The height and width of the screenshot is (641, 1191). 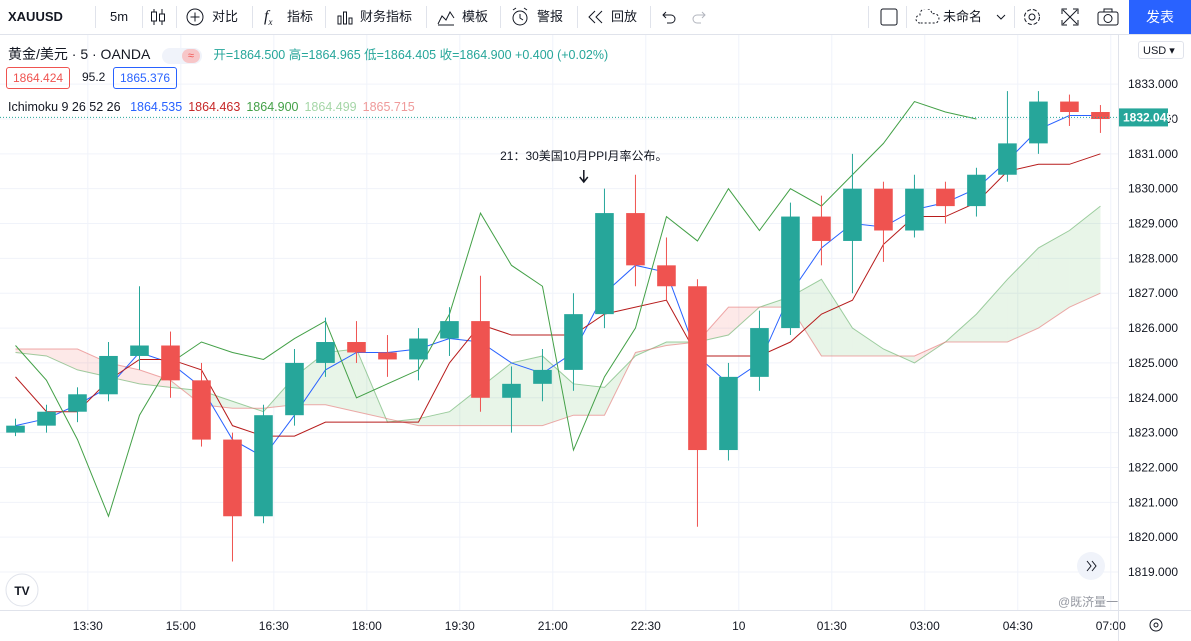 What do you see at coordinates (1032, 17) in the screenshot?
I see `settings-icon` at bounding box center [1032, 17].